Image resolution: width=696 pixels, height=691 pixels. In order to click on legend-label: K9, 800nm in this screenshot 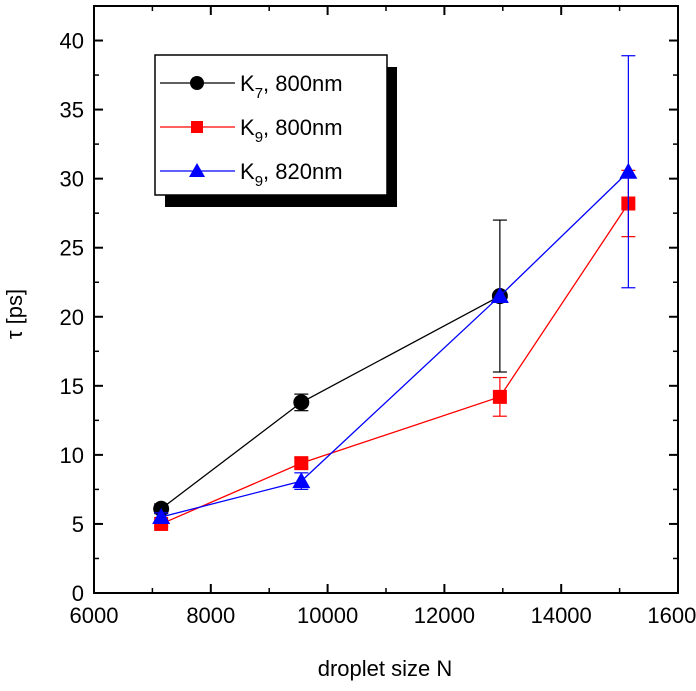, I will do `click(291, 130)`.